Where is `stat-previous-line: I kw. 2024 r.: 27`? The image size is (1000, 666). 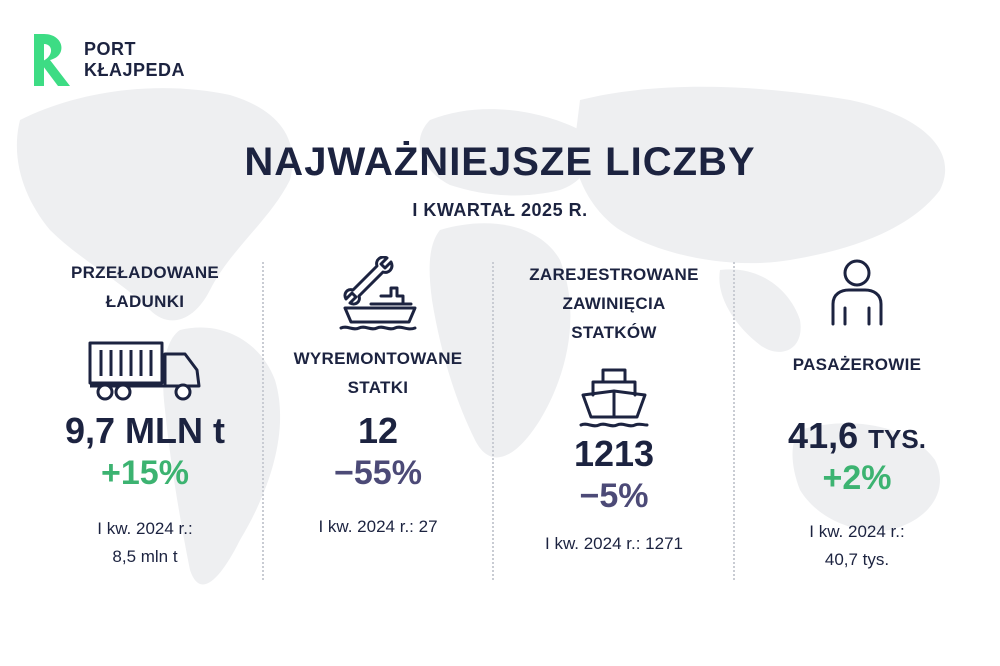
stat-previous-line: I kw. 2024 r.: 27 is located at coordinates (378, 526).